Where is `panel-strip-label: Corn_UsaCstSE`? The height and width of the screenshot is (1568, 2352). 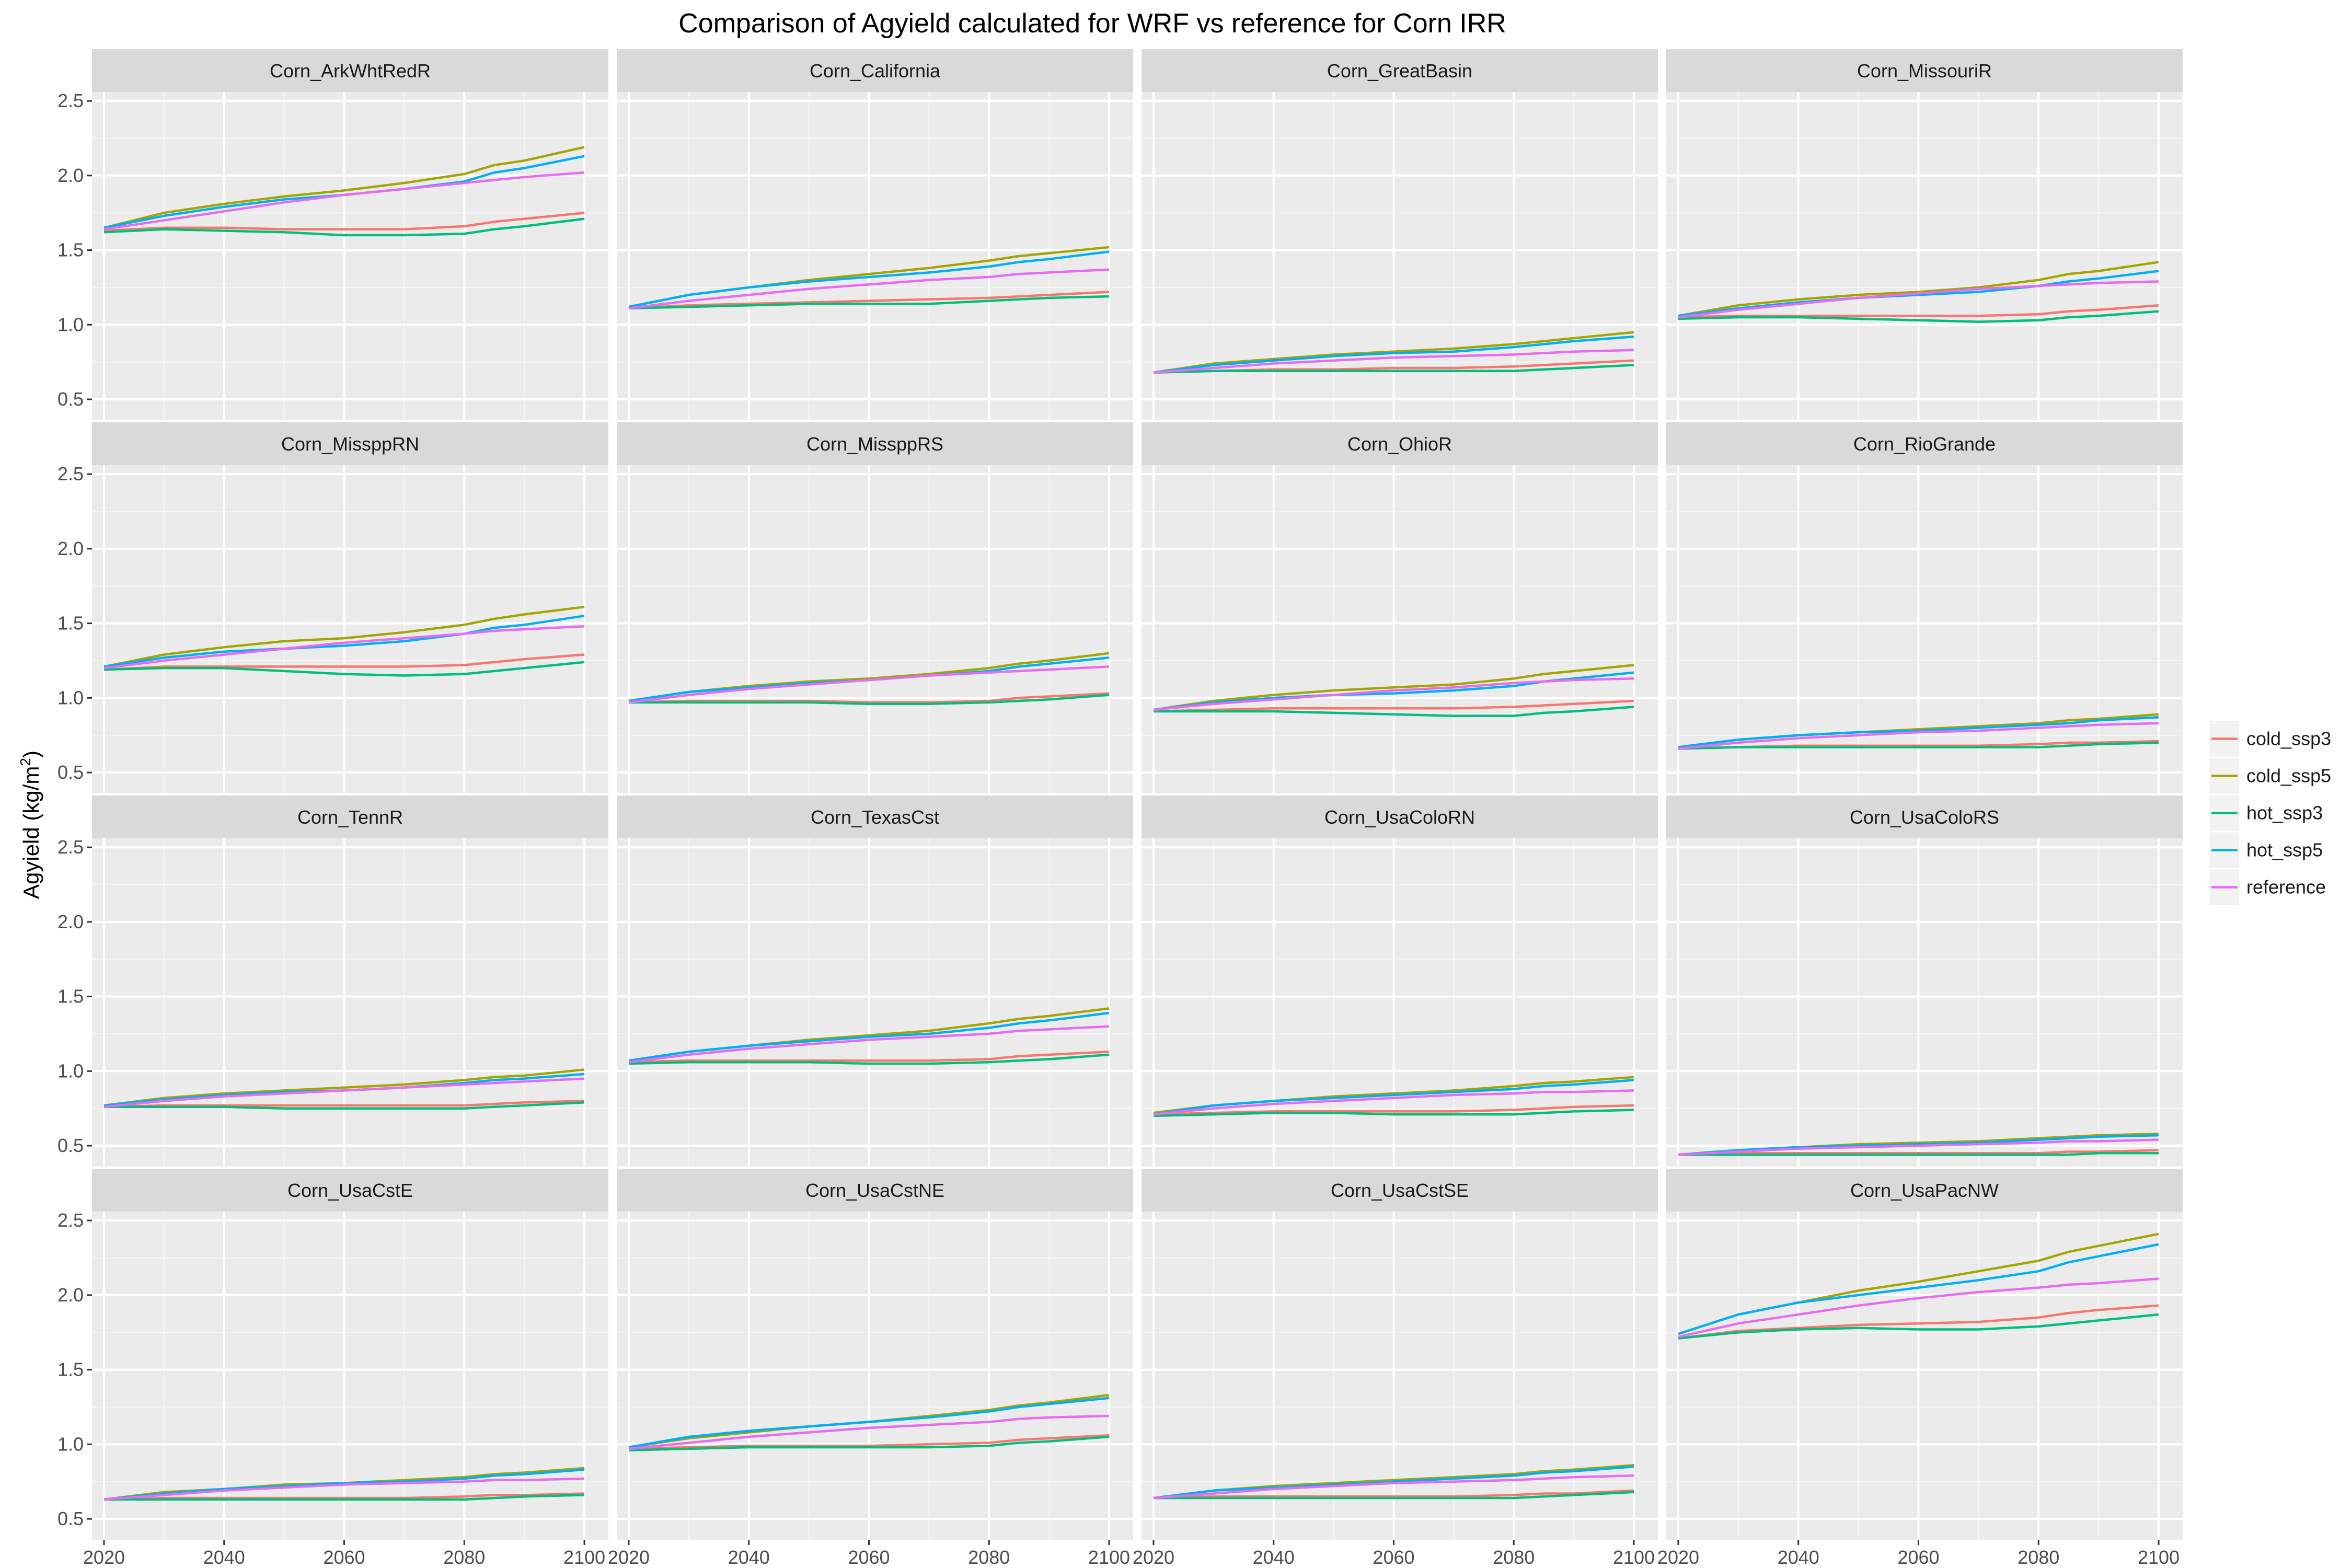 panel-strip-label: Corn_UsaCstSE is located at coordinates (1400, 1190).